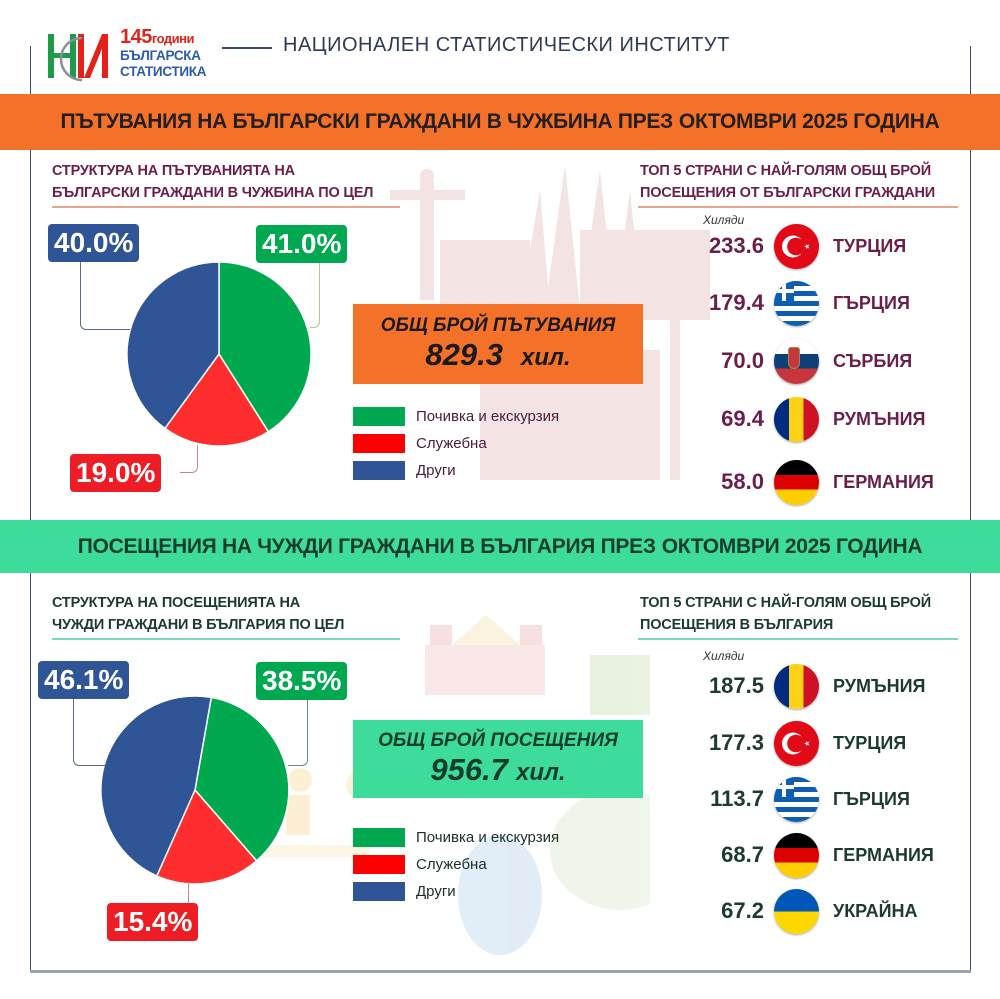 The image size is (1000, 999). I want to click on units-label-inbound: Хиляди, so click(724, 656).